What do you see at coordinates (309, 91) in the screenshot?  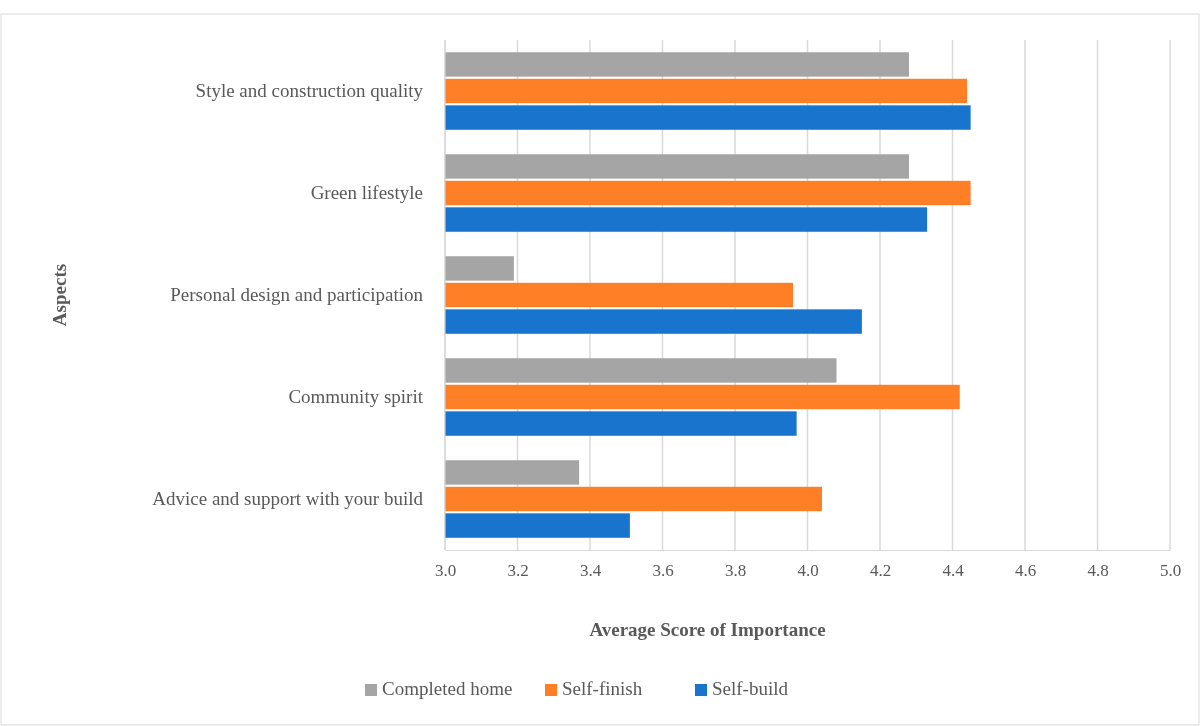 I see `y-tick-label: Style and construction quality` at bounding box center [309, 91].